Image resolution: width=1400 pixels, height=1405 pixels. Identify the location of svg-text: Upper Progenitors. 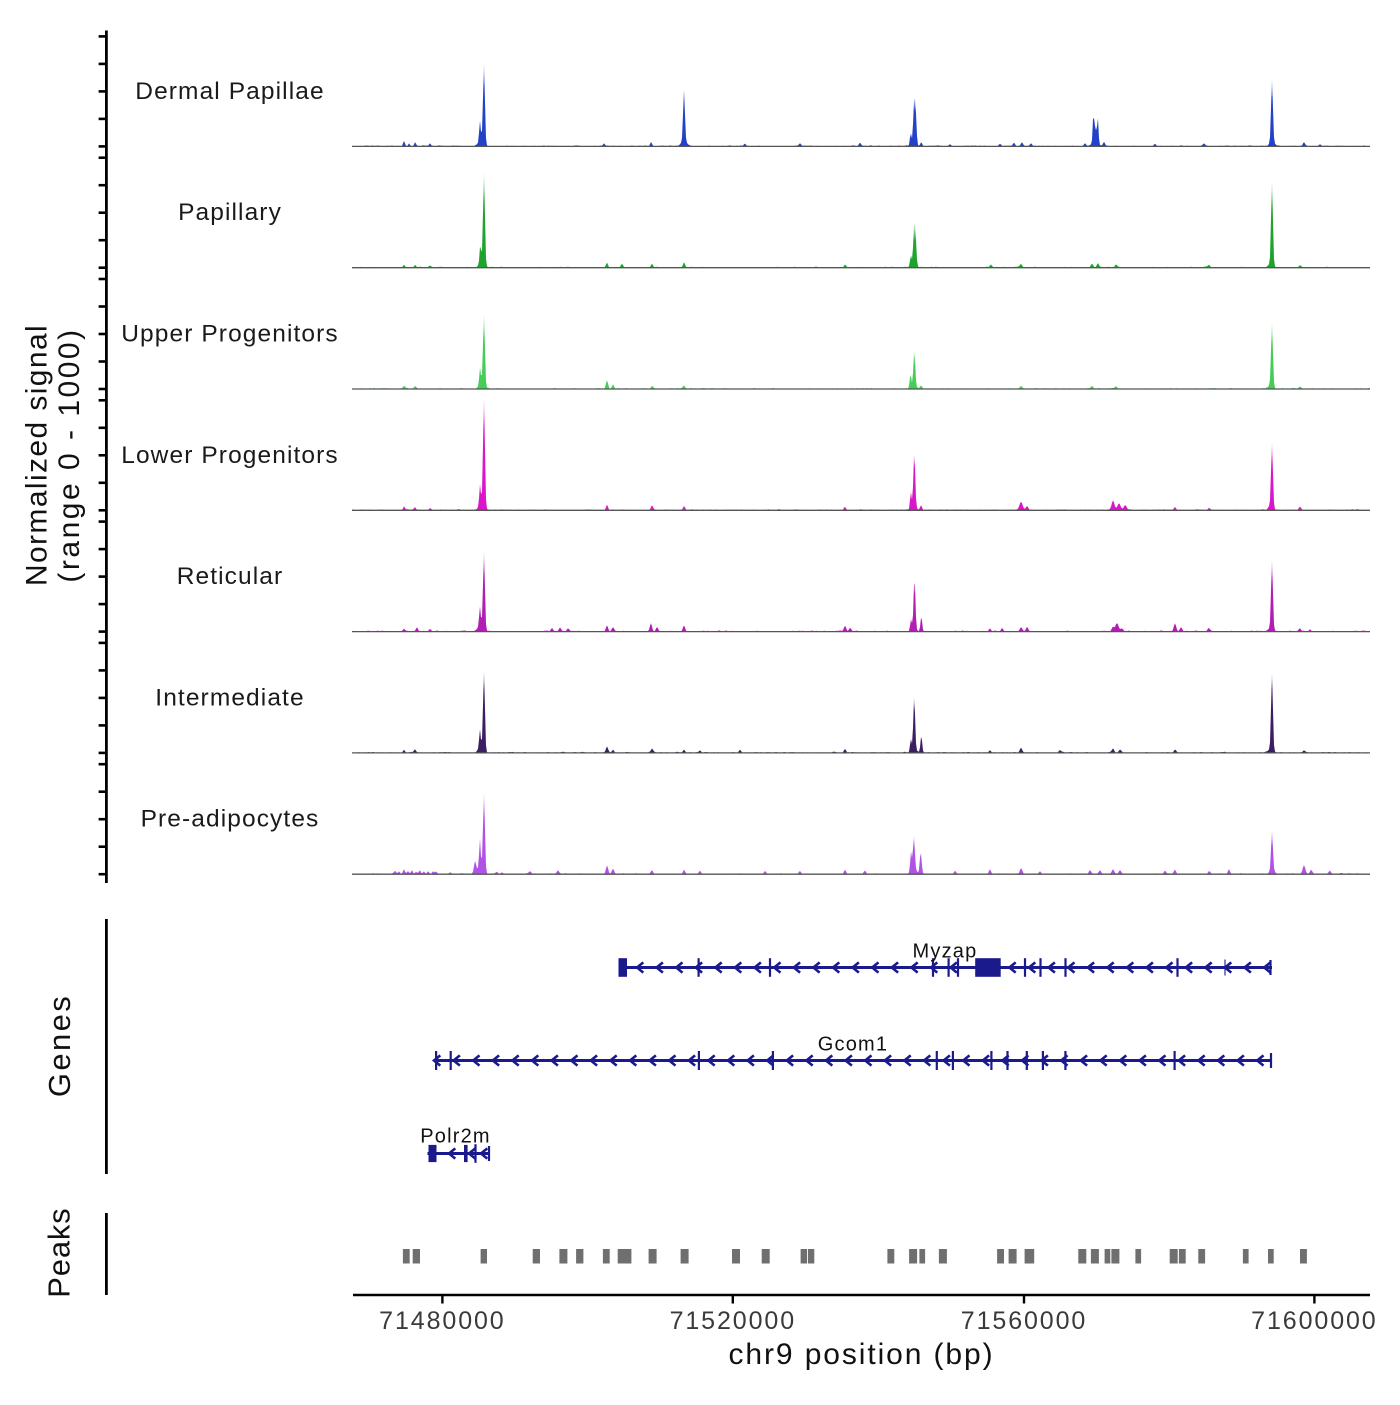
(230, 334).